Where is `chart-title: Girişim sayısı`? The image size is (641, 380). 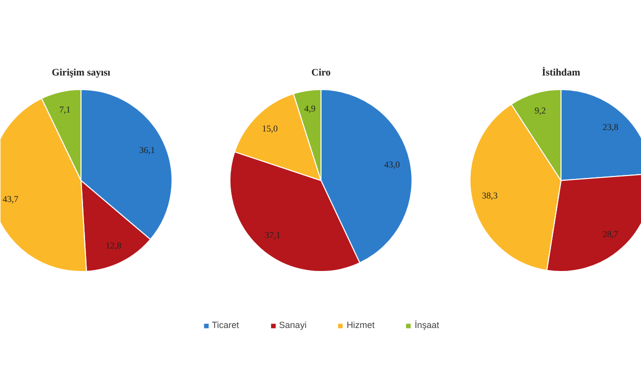 chart-title: Girişim sayısı is located at coordinates (81, 73).